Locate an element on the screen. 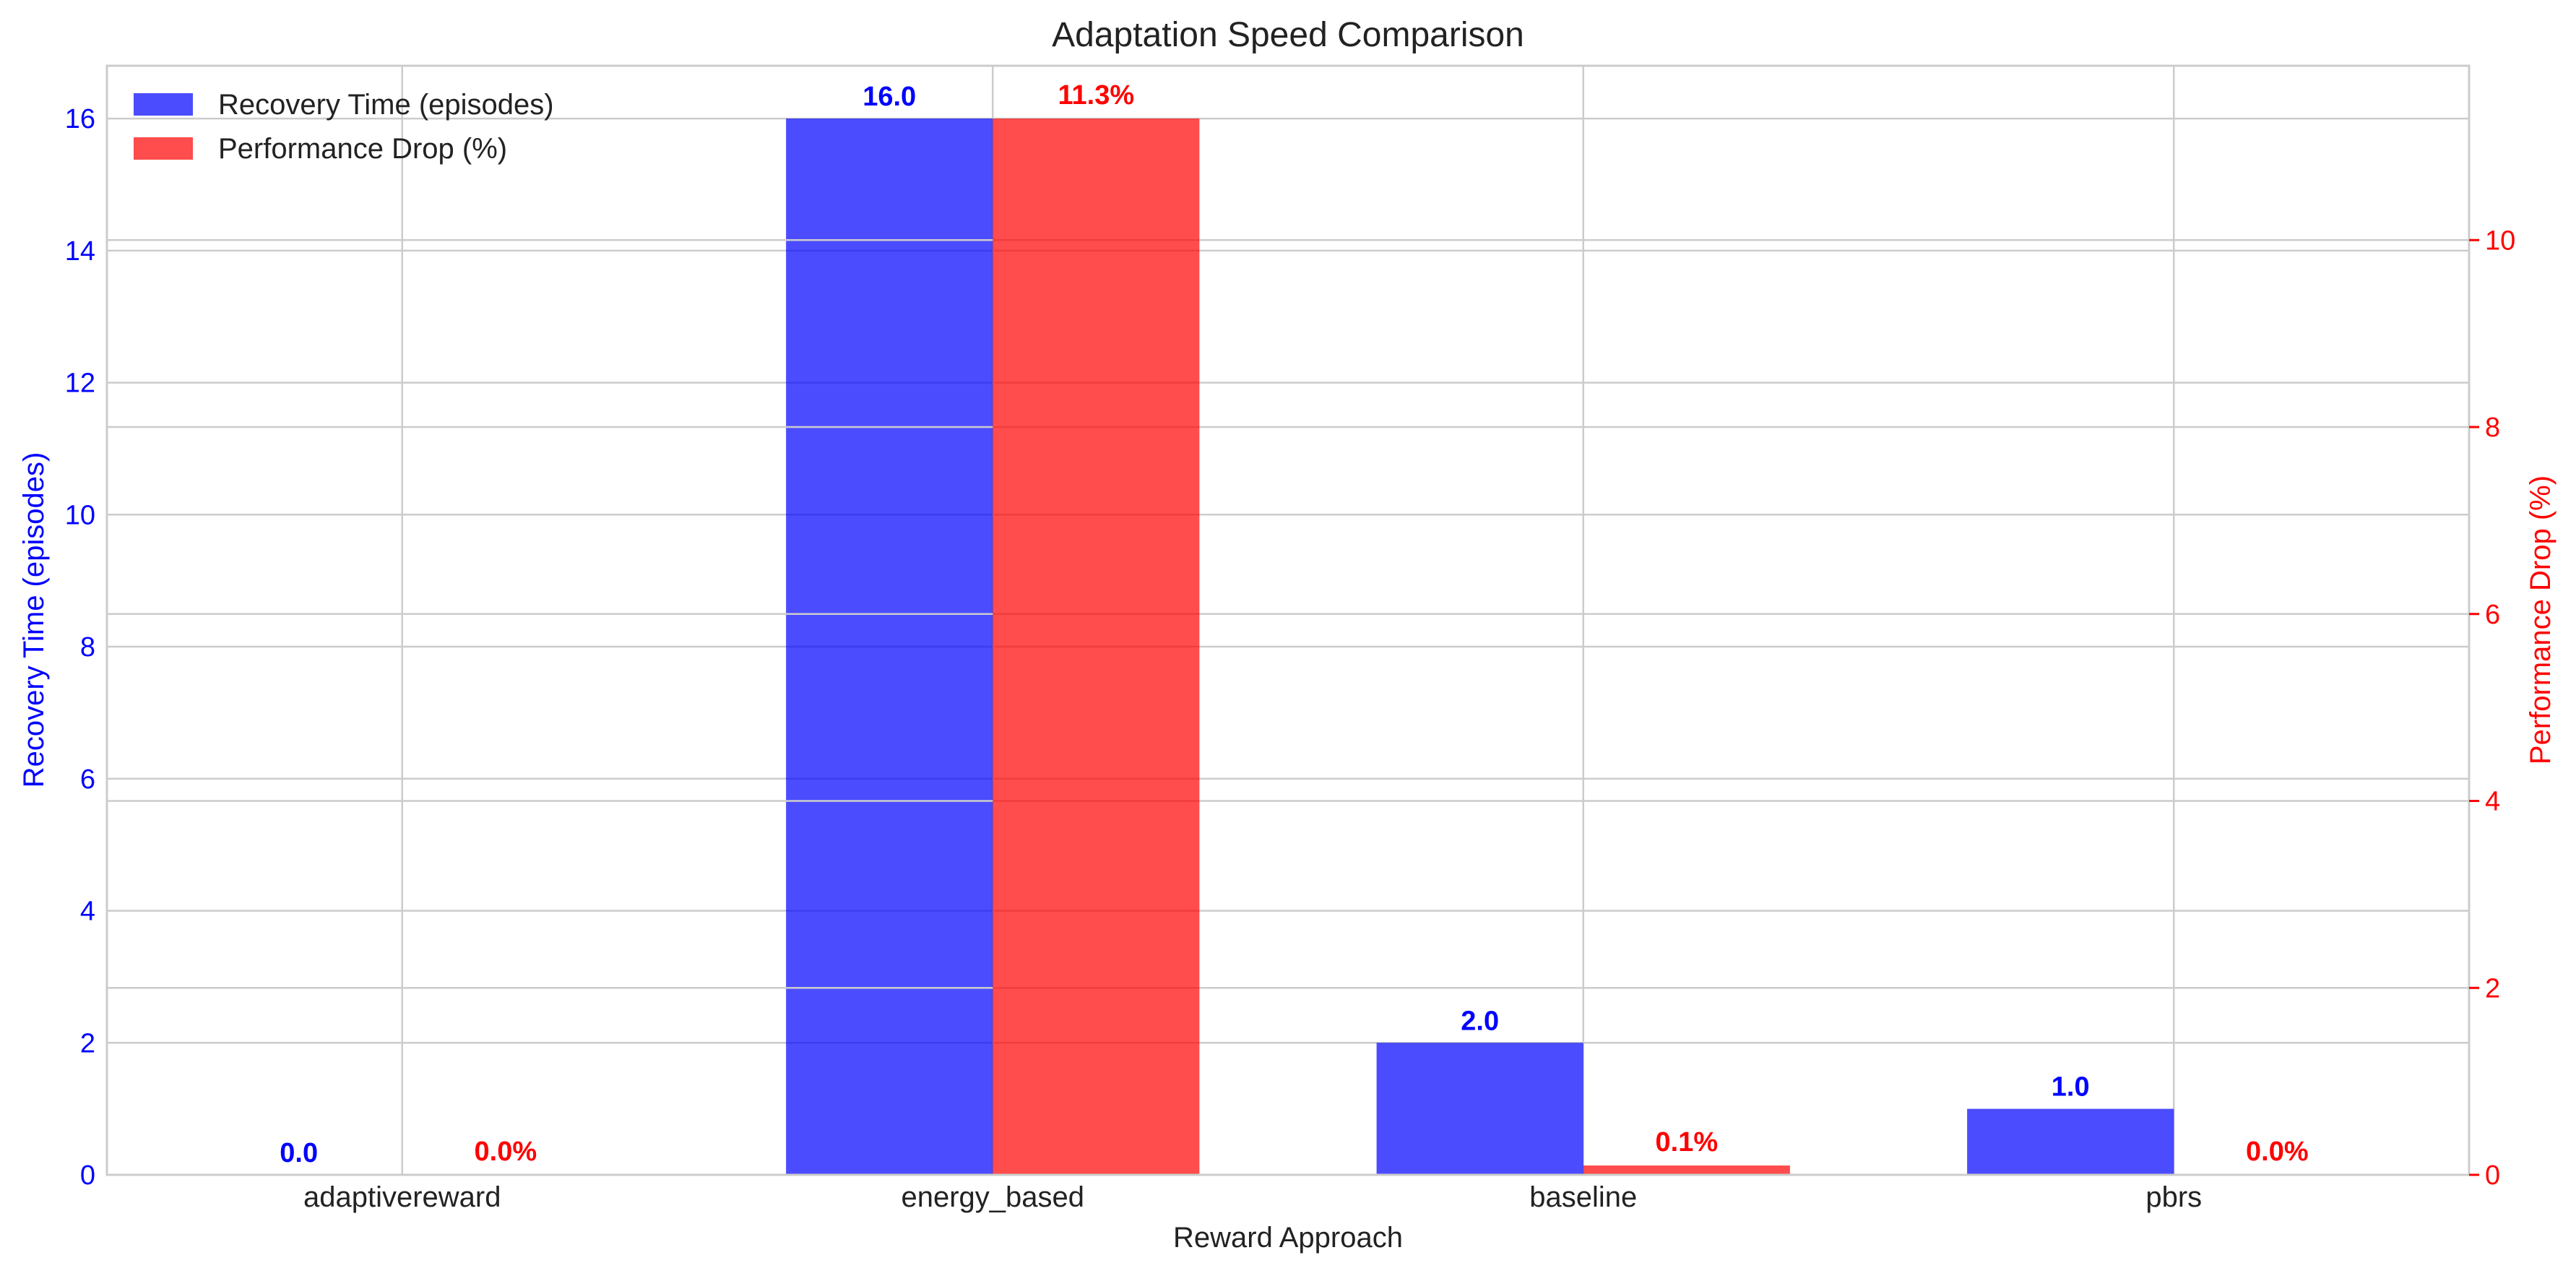 The width and height of the screenshot is (2576, 1276). x-axis-label: Reward Approach is located at coordinates (1288, 1238).